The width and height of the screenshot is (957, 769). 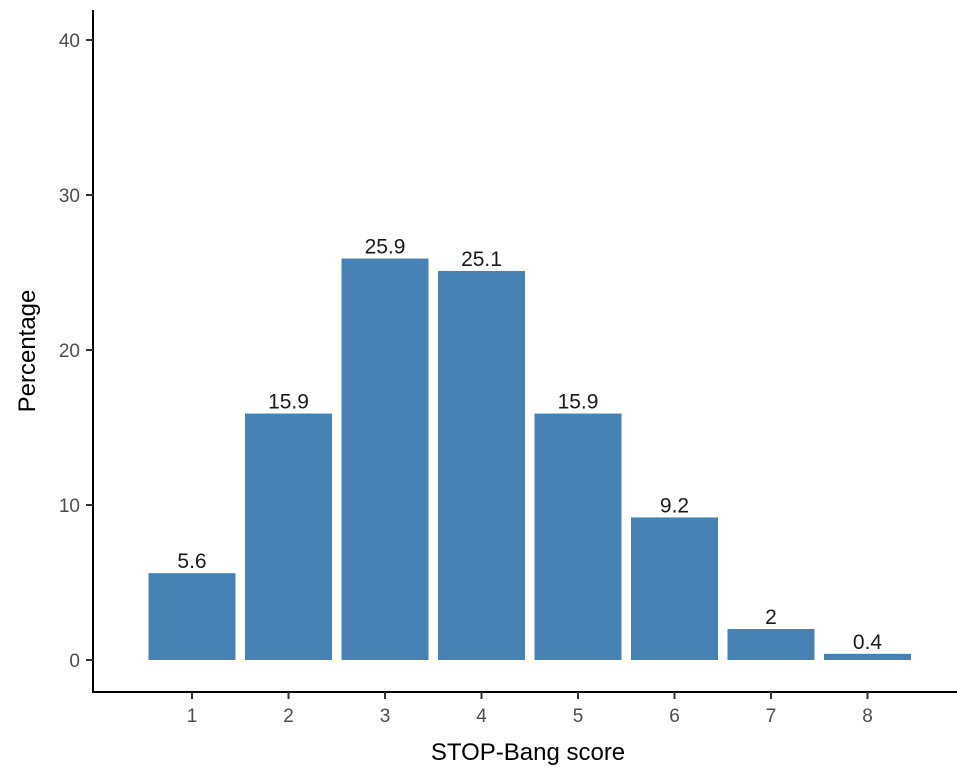 I want to click on x-tick-label-8: 8, so click(x=867, y=716).